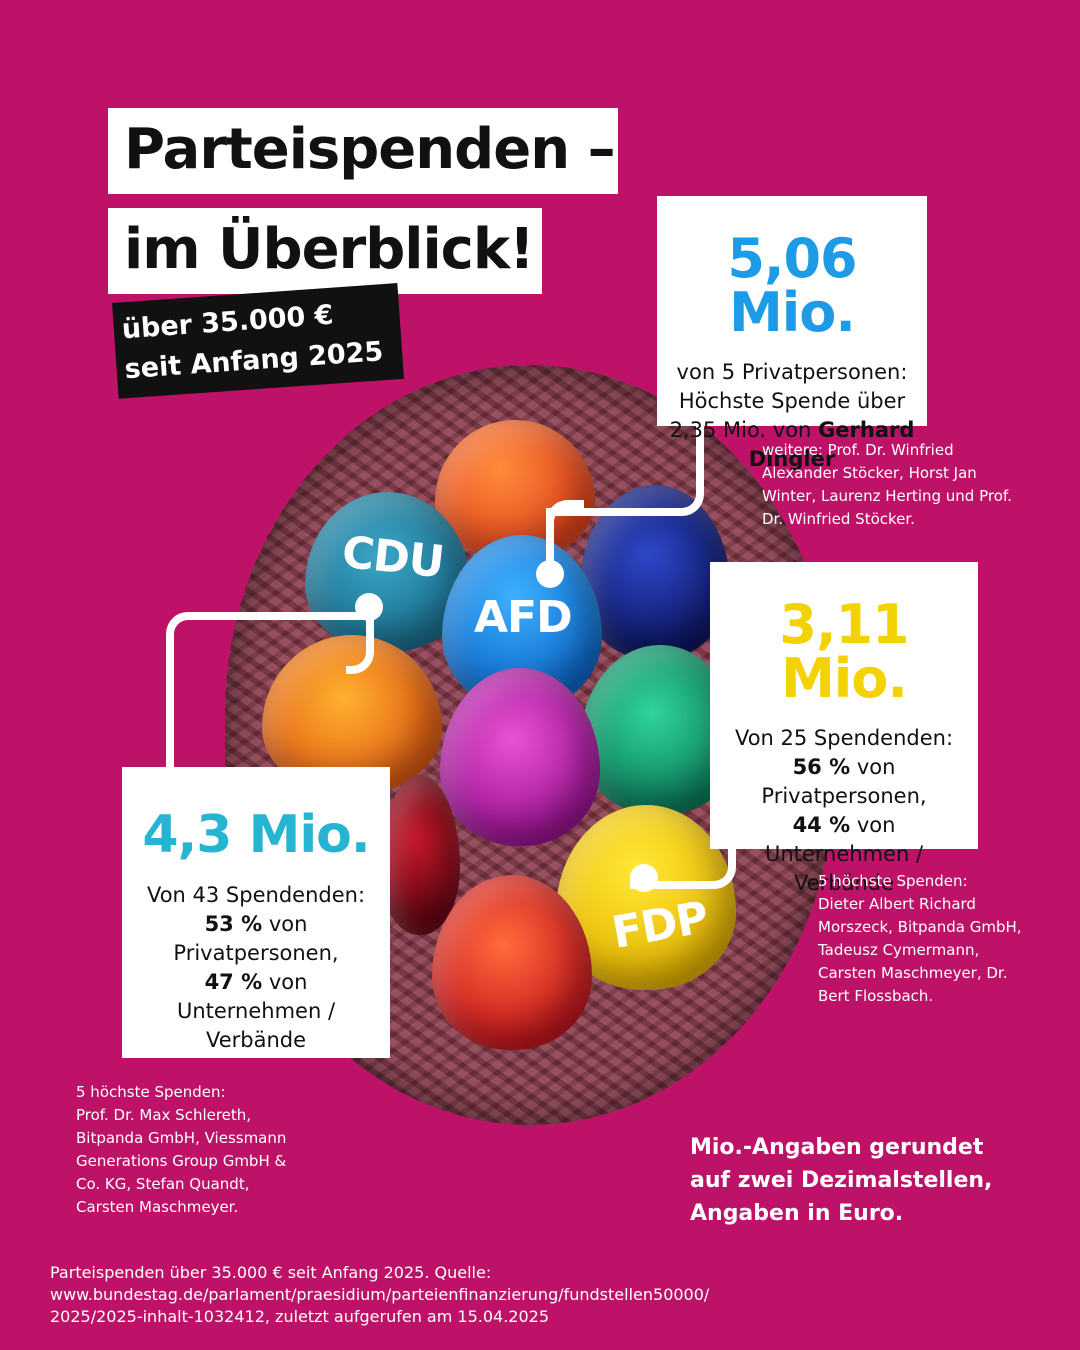  I want to click on fdp-pct-companies: 44 %, so click(821, 825).